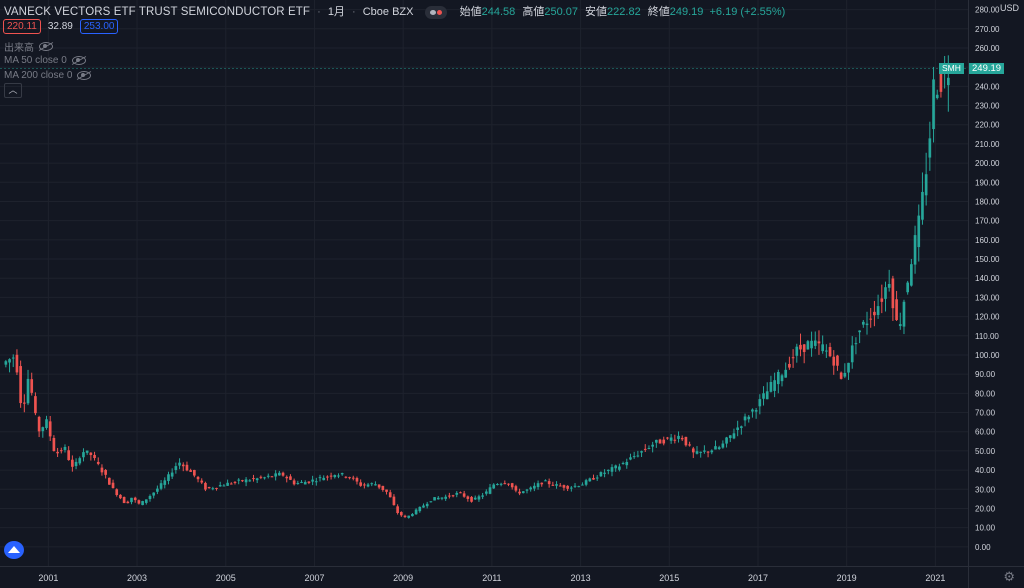 Image resolution: width=1024 pixels, height=588 pixels. I want to click on indicator-ma50: MA 50 close 0, so click(45, 60).